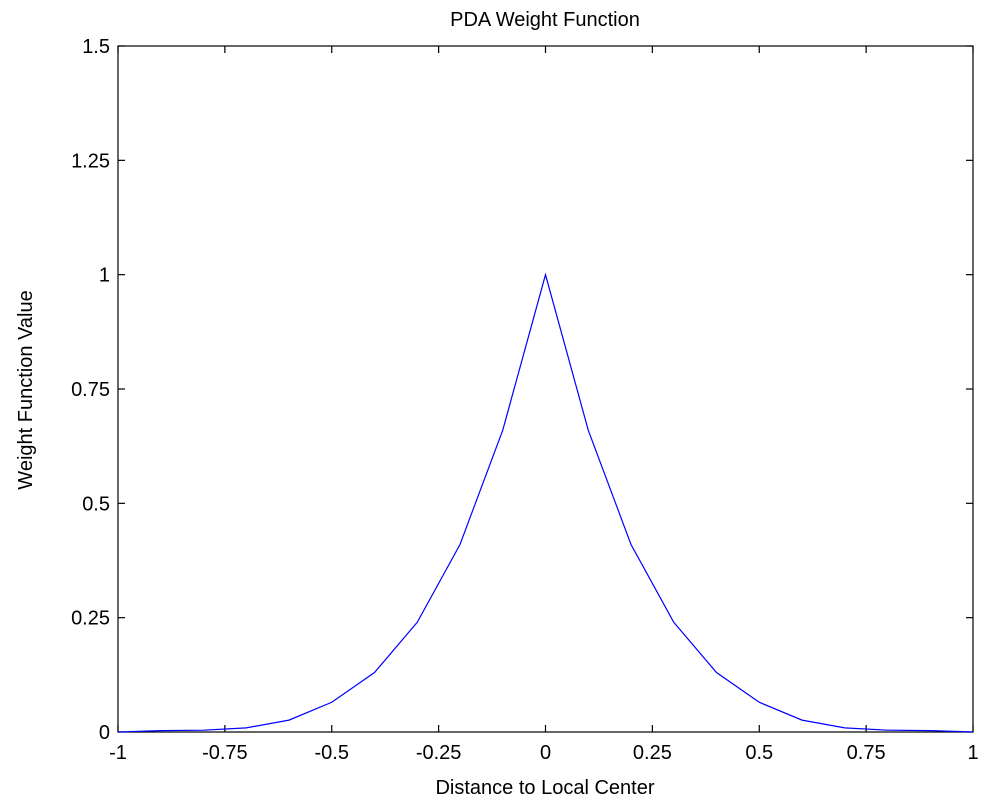 The width and height of the screenshot is (992, 806). Describe the element at coordinates (972, 753) in the screenshot. I see `x-tick-label: 1` at that location.